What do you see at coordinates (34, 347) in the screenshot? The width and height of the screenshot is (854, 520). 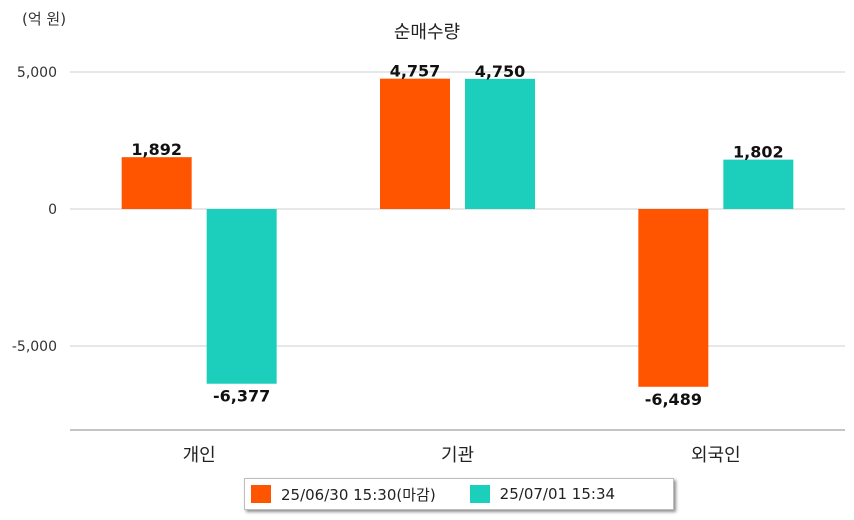 I see `y-tick-label: -5,000` at bounding box center [34, 347].